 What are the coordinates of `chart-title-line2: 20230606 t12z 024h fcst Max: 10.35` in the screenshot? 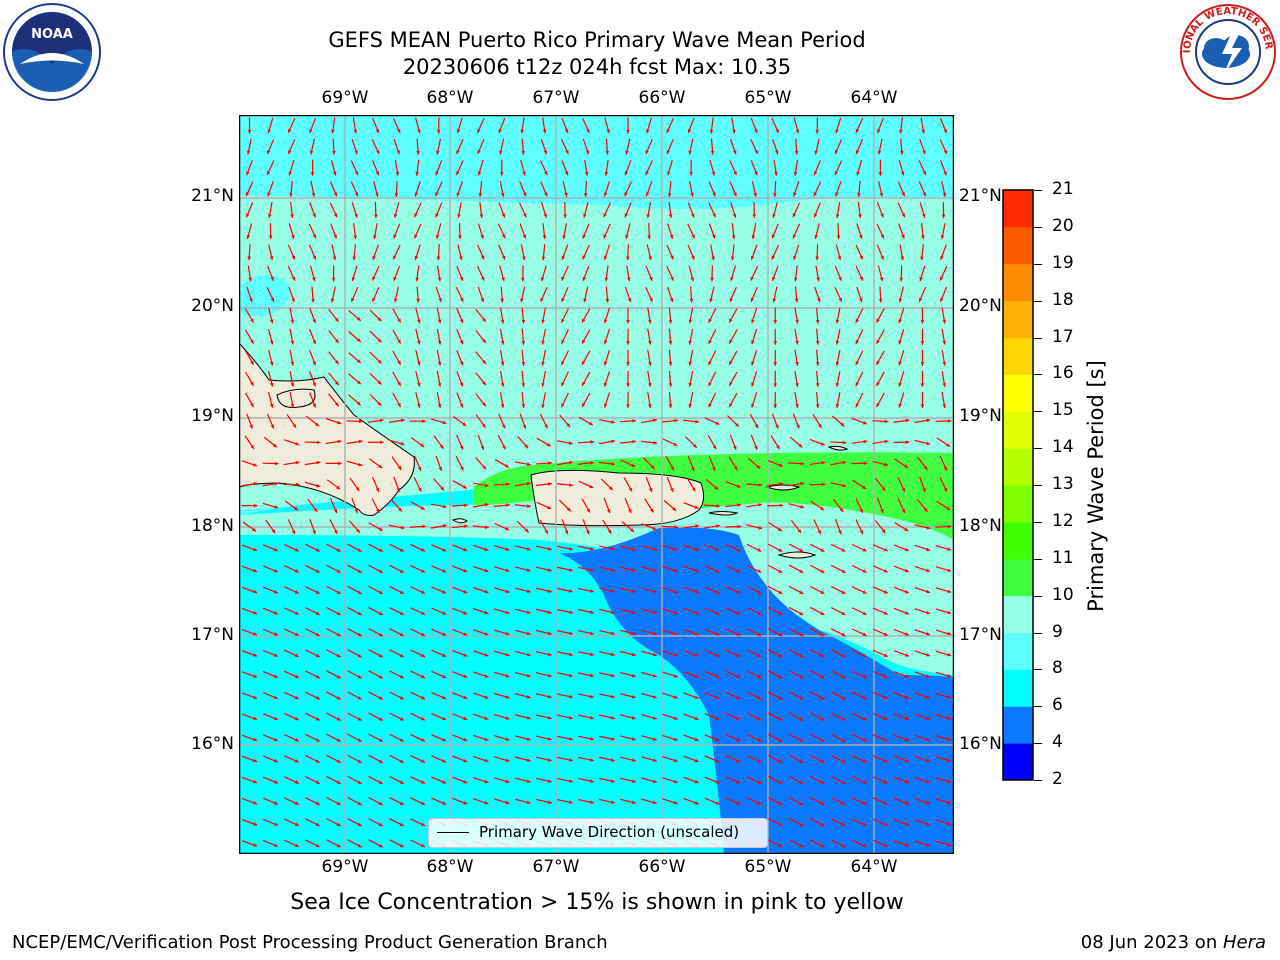 It's located at (597, 67).